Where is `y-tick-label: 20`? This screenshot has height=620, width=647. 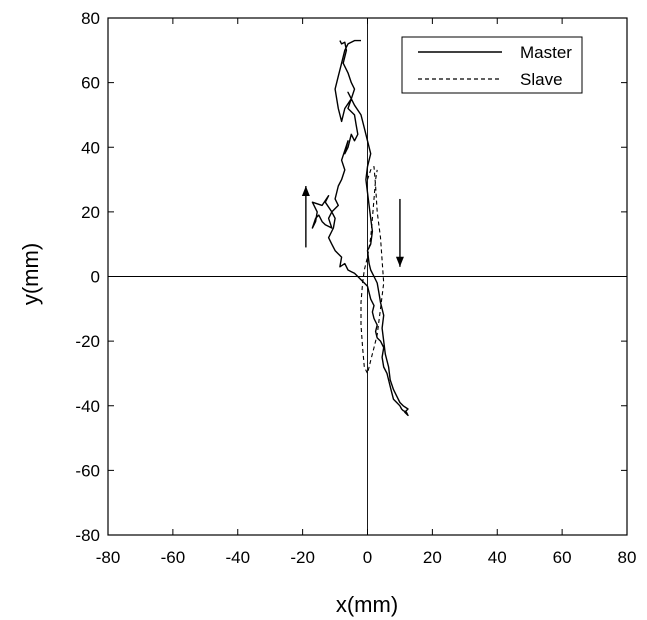
y-tick-label: 20 is located at coordinates (90, 212).